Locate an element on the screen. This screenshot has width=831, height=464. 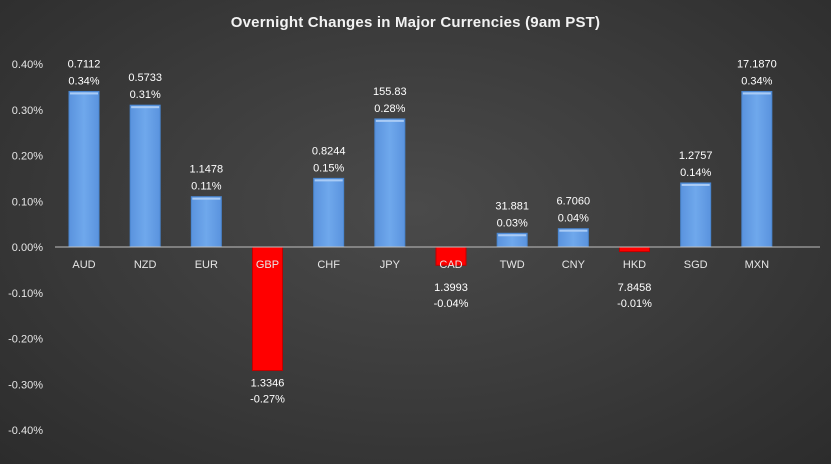
percent-label: 0.03% is located at coordinates (512, 223).